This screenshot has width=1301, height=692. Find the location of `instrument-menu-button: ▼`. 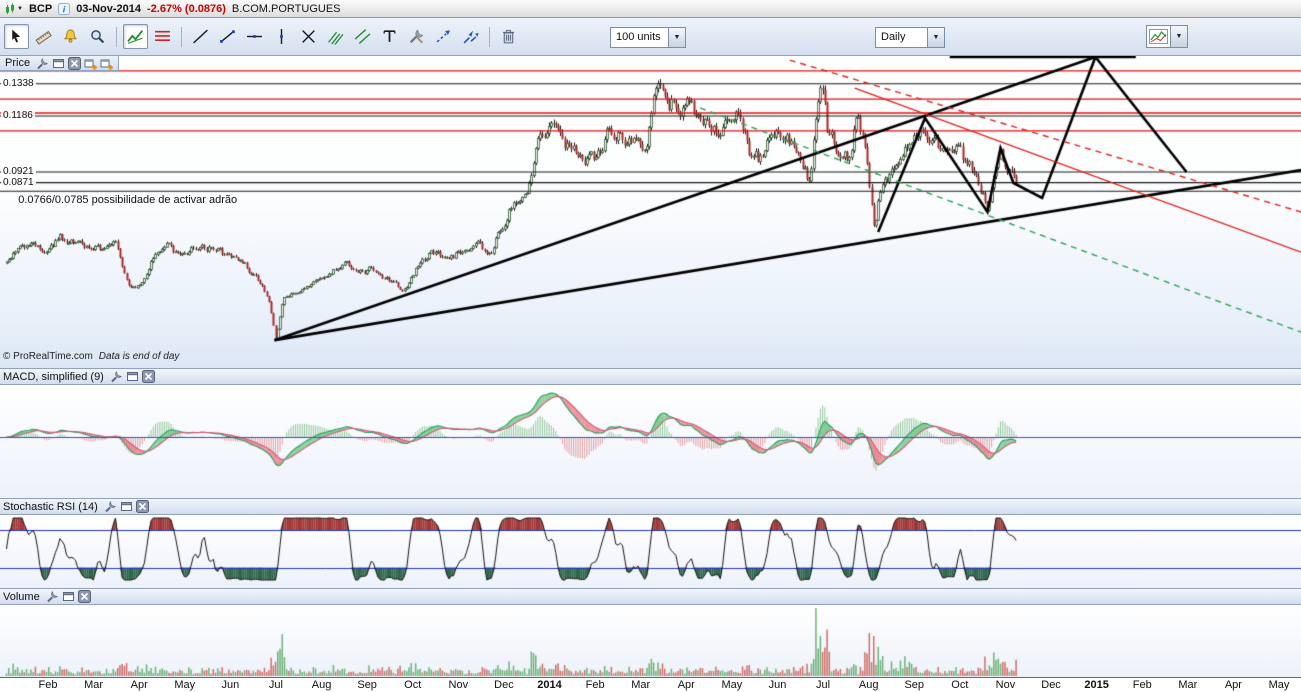

instrument-menu-button: ▼ is located at coordinates (13, 9).